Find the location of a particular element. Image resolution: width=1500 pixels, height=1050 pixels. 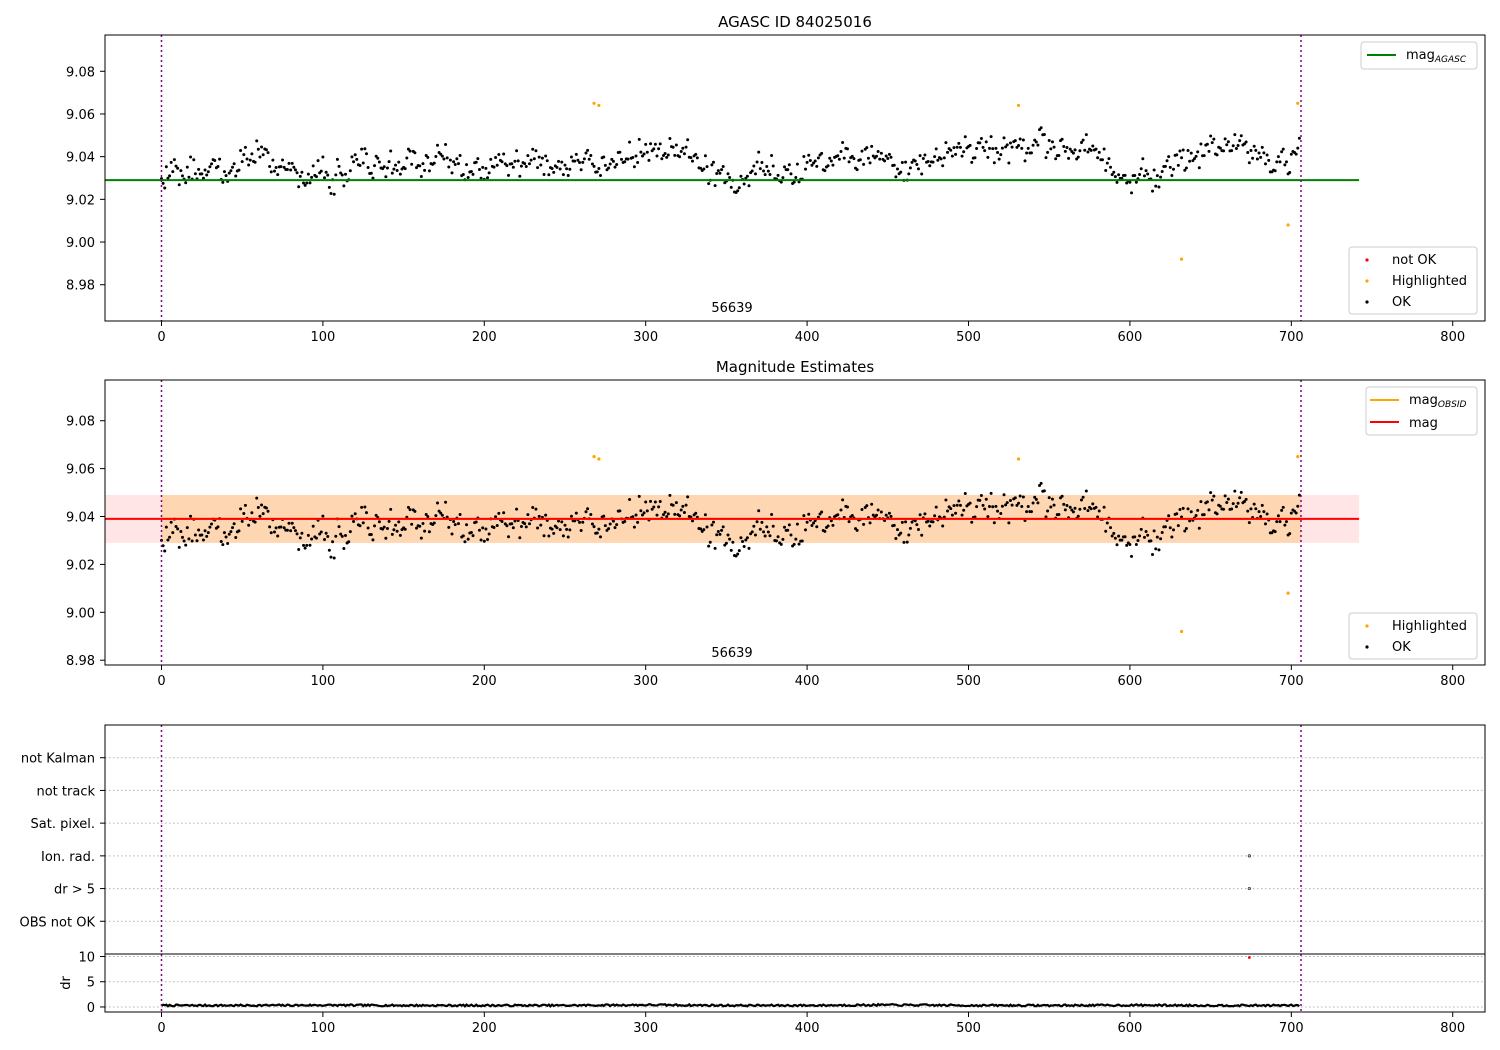

highlighted-point is located at coordinates (1298, 457).